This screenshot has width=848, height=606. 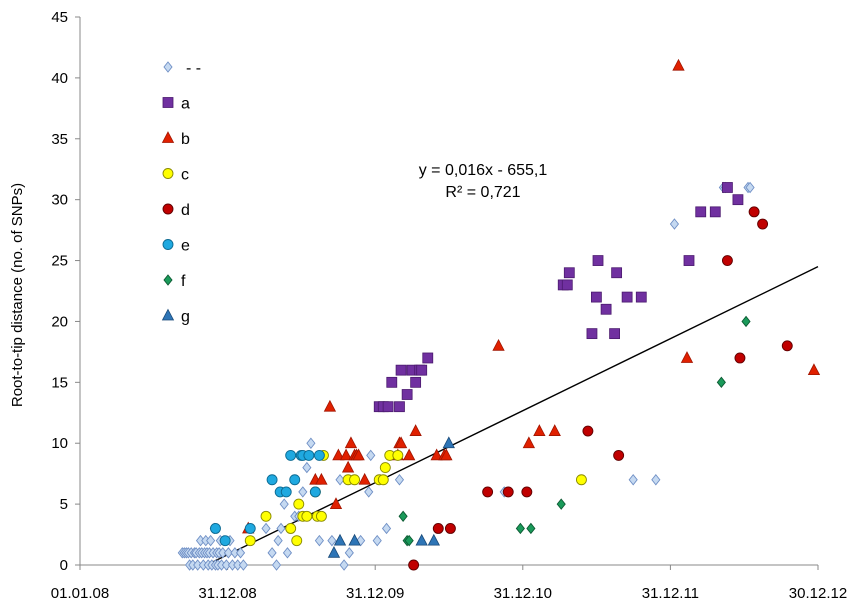 I want to click on y-tick-label: 35, so click(x=59, y=139).